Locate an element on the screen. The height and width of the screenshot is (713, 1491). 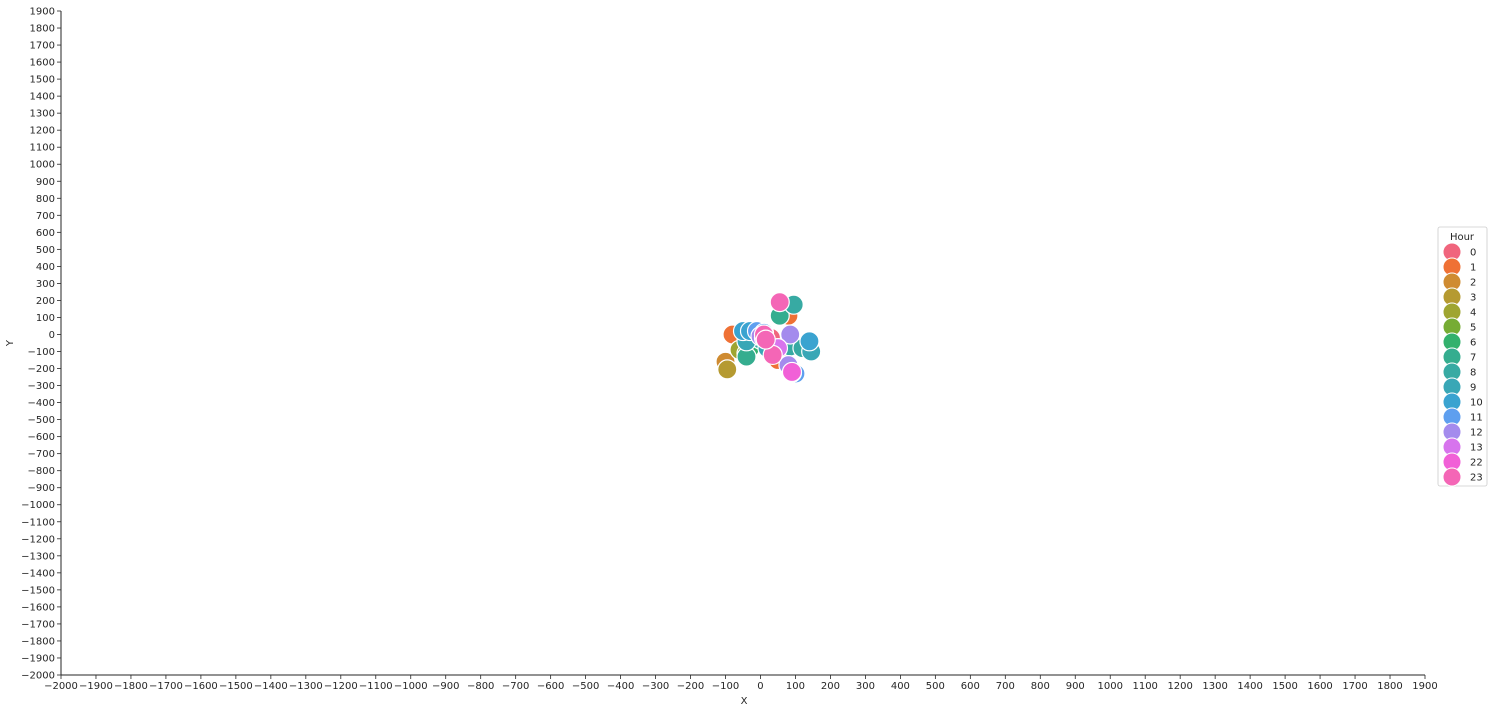
y-tick-label: 1800 is located at coordinates (42, 29).